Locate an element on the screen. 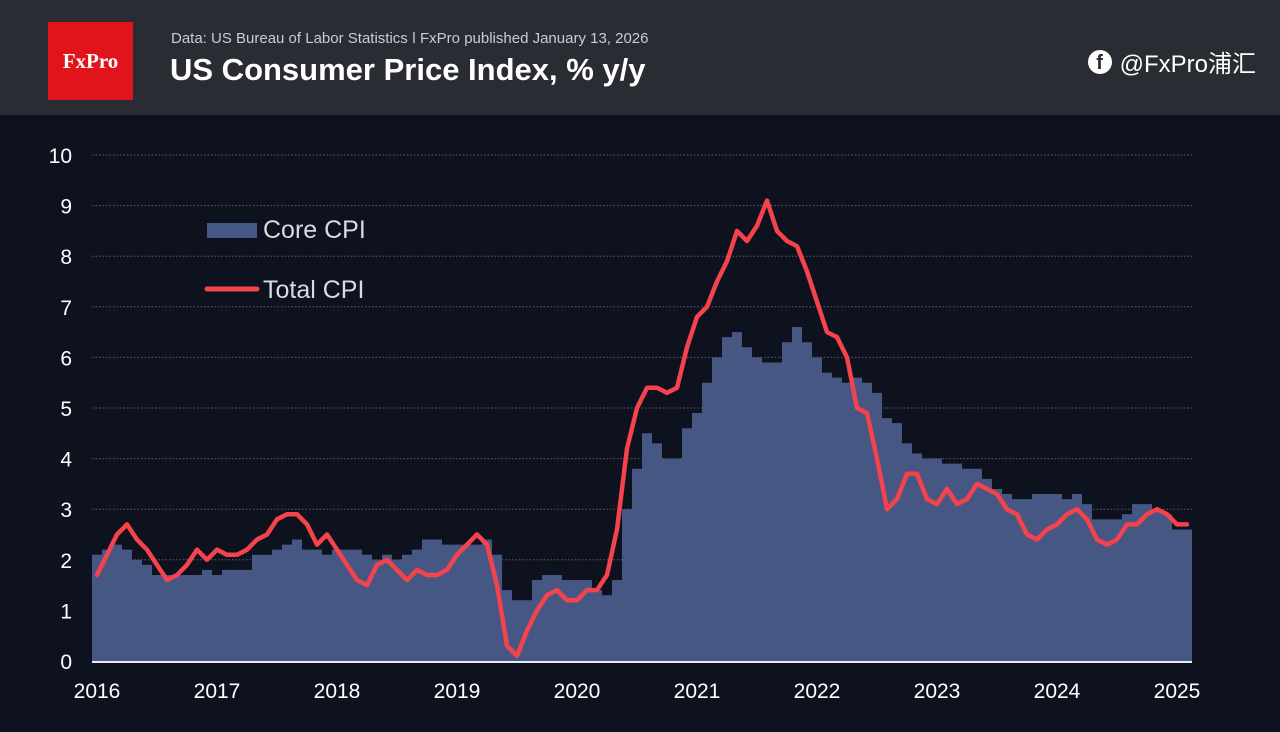  y-tick-label: 9 is located at coordinates (66, 207).